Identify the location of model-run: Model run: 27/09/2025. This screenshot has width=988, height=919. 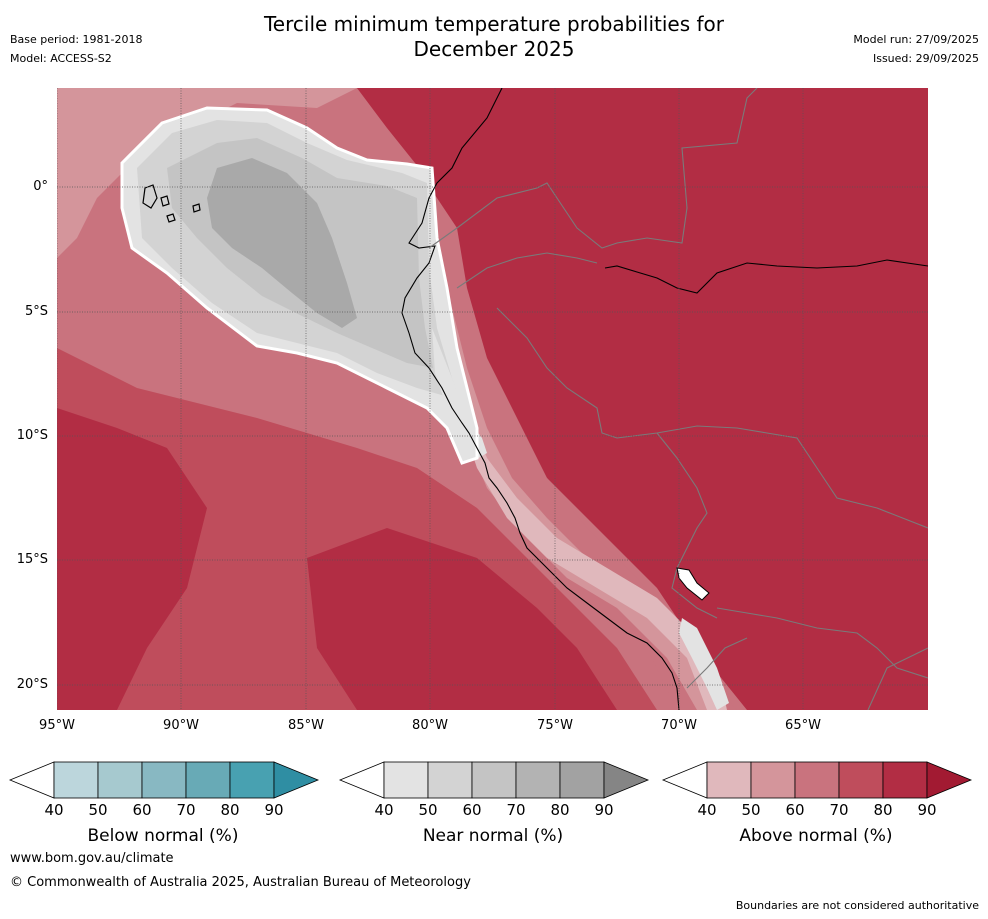
(916, 39).